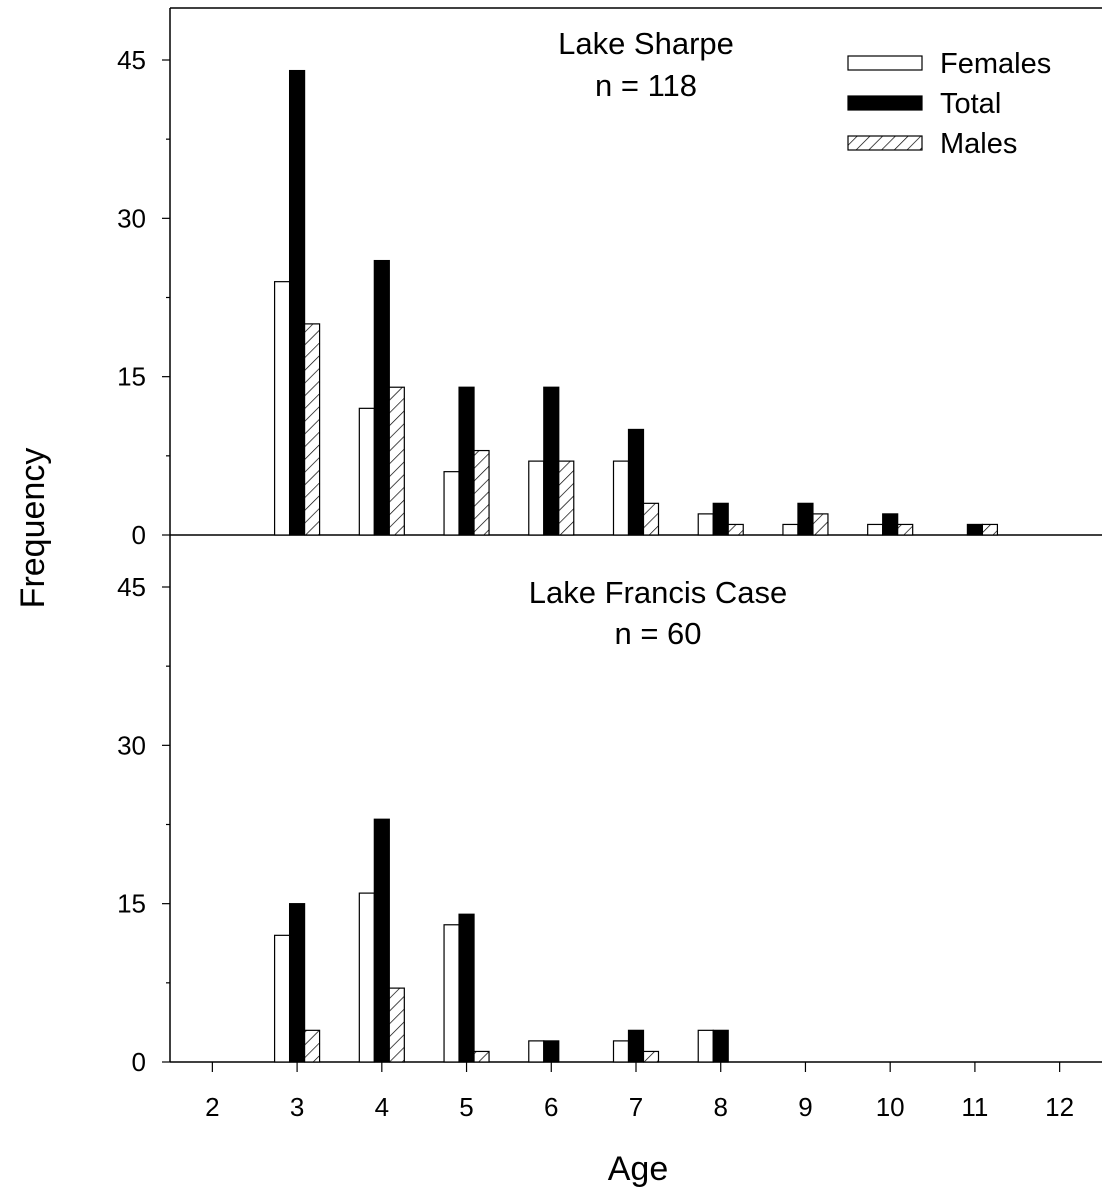 This screenshot has width=1102, height=1191. What do you see at coordinates (131, 377) in the screenshot?
I see `top-y-tick-label: 15` at bounding box center [131, 377].